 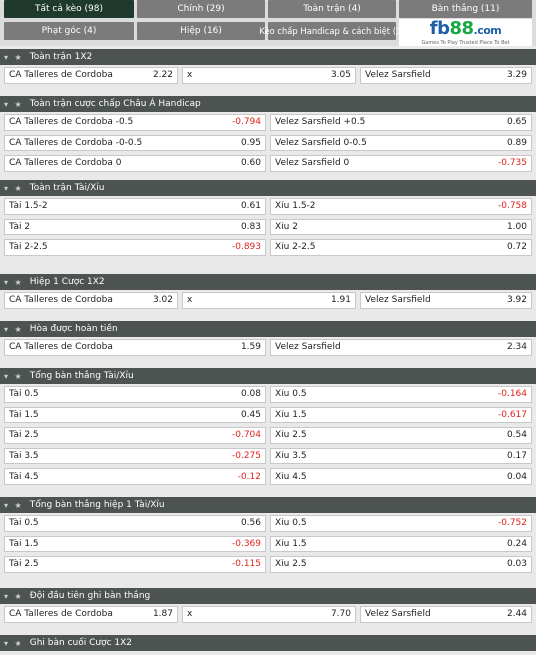 What do you see at coordinates (516, 75) in the screenshot?
I see `odds-value: 3.29` at bounding box center [516, 75].